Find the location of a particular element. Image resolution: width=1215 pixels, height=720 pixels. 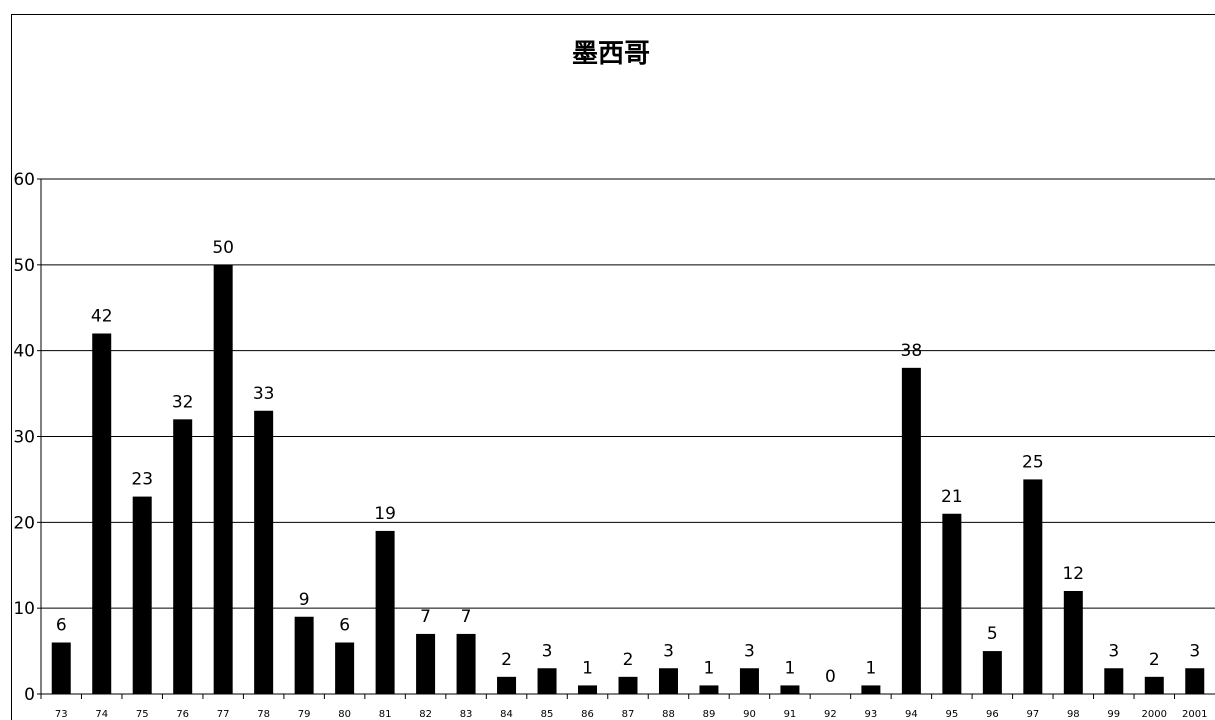

data-label: 12 is located at coordinates (1073, 574).